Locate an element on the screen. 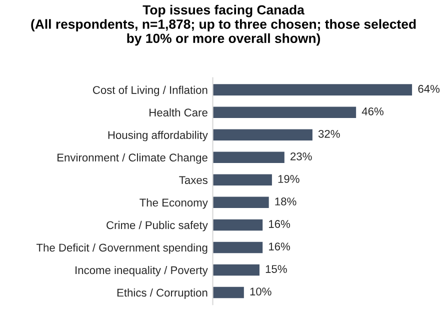 This screenshot has width=447, height=324. y-tick-label: Housing affordability is located at coordinates (158, 136).